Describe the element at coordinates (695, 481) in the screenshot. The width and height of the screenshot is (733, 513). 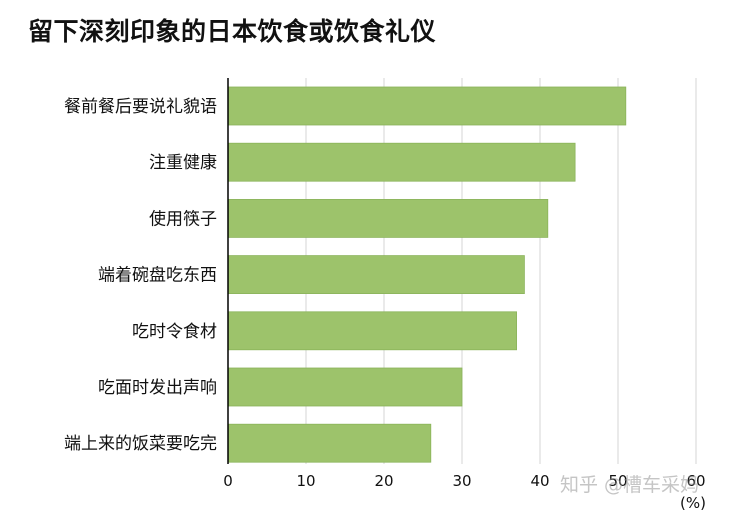
I see `x-tick-label: 60` at that location.